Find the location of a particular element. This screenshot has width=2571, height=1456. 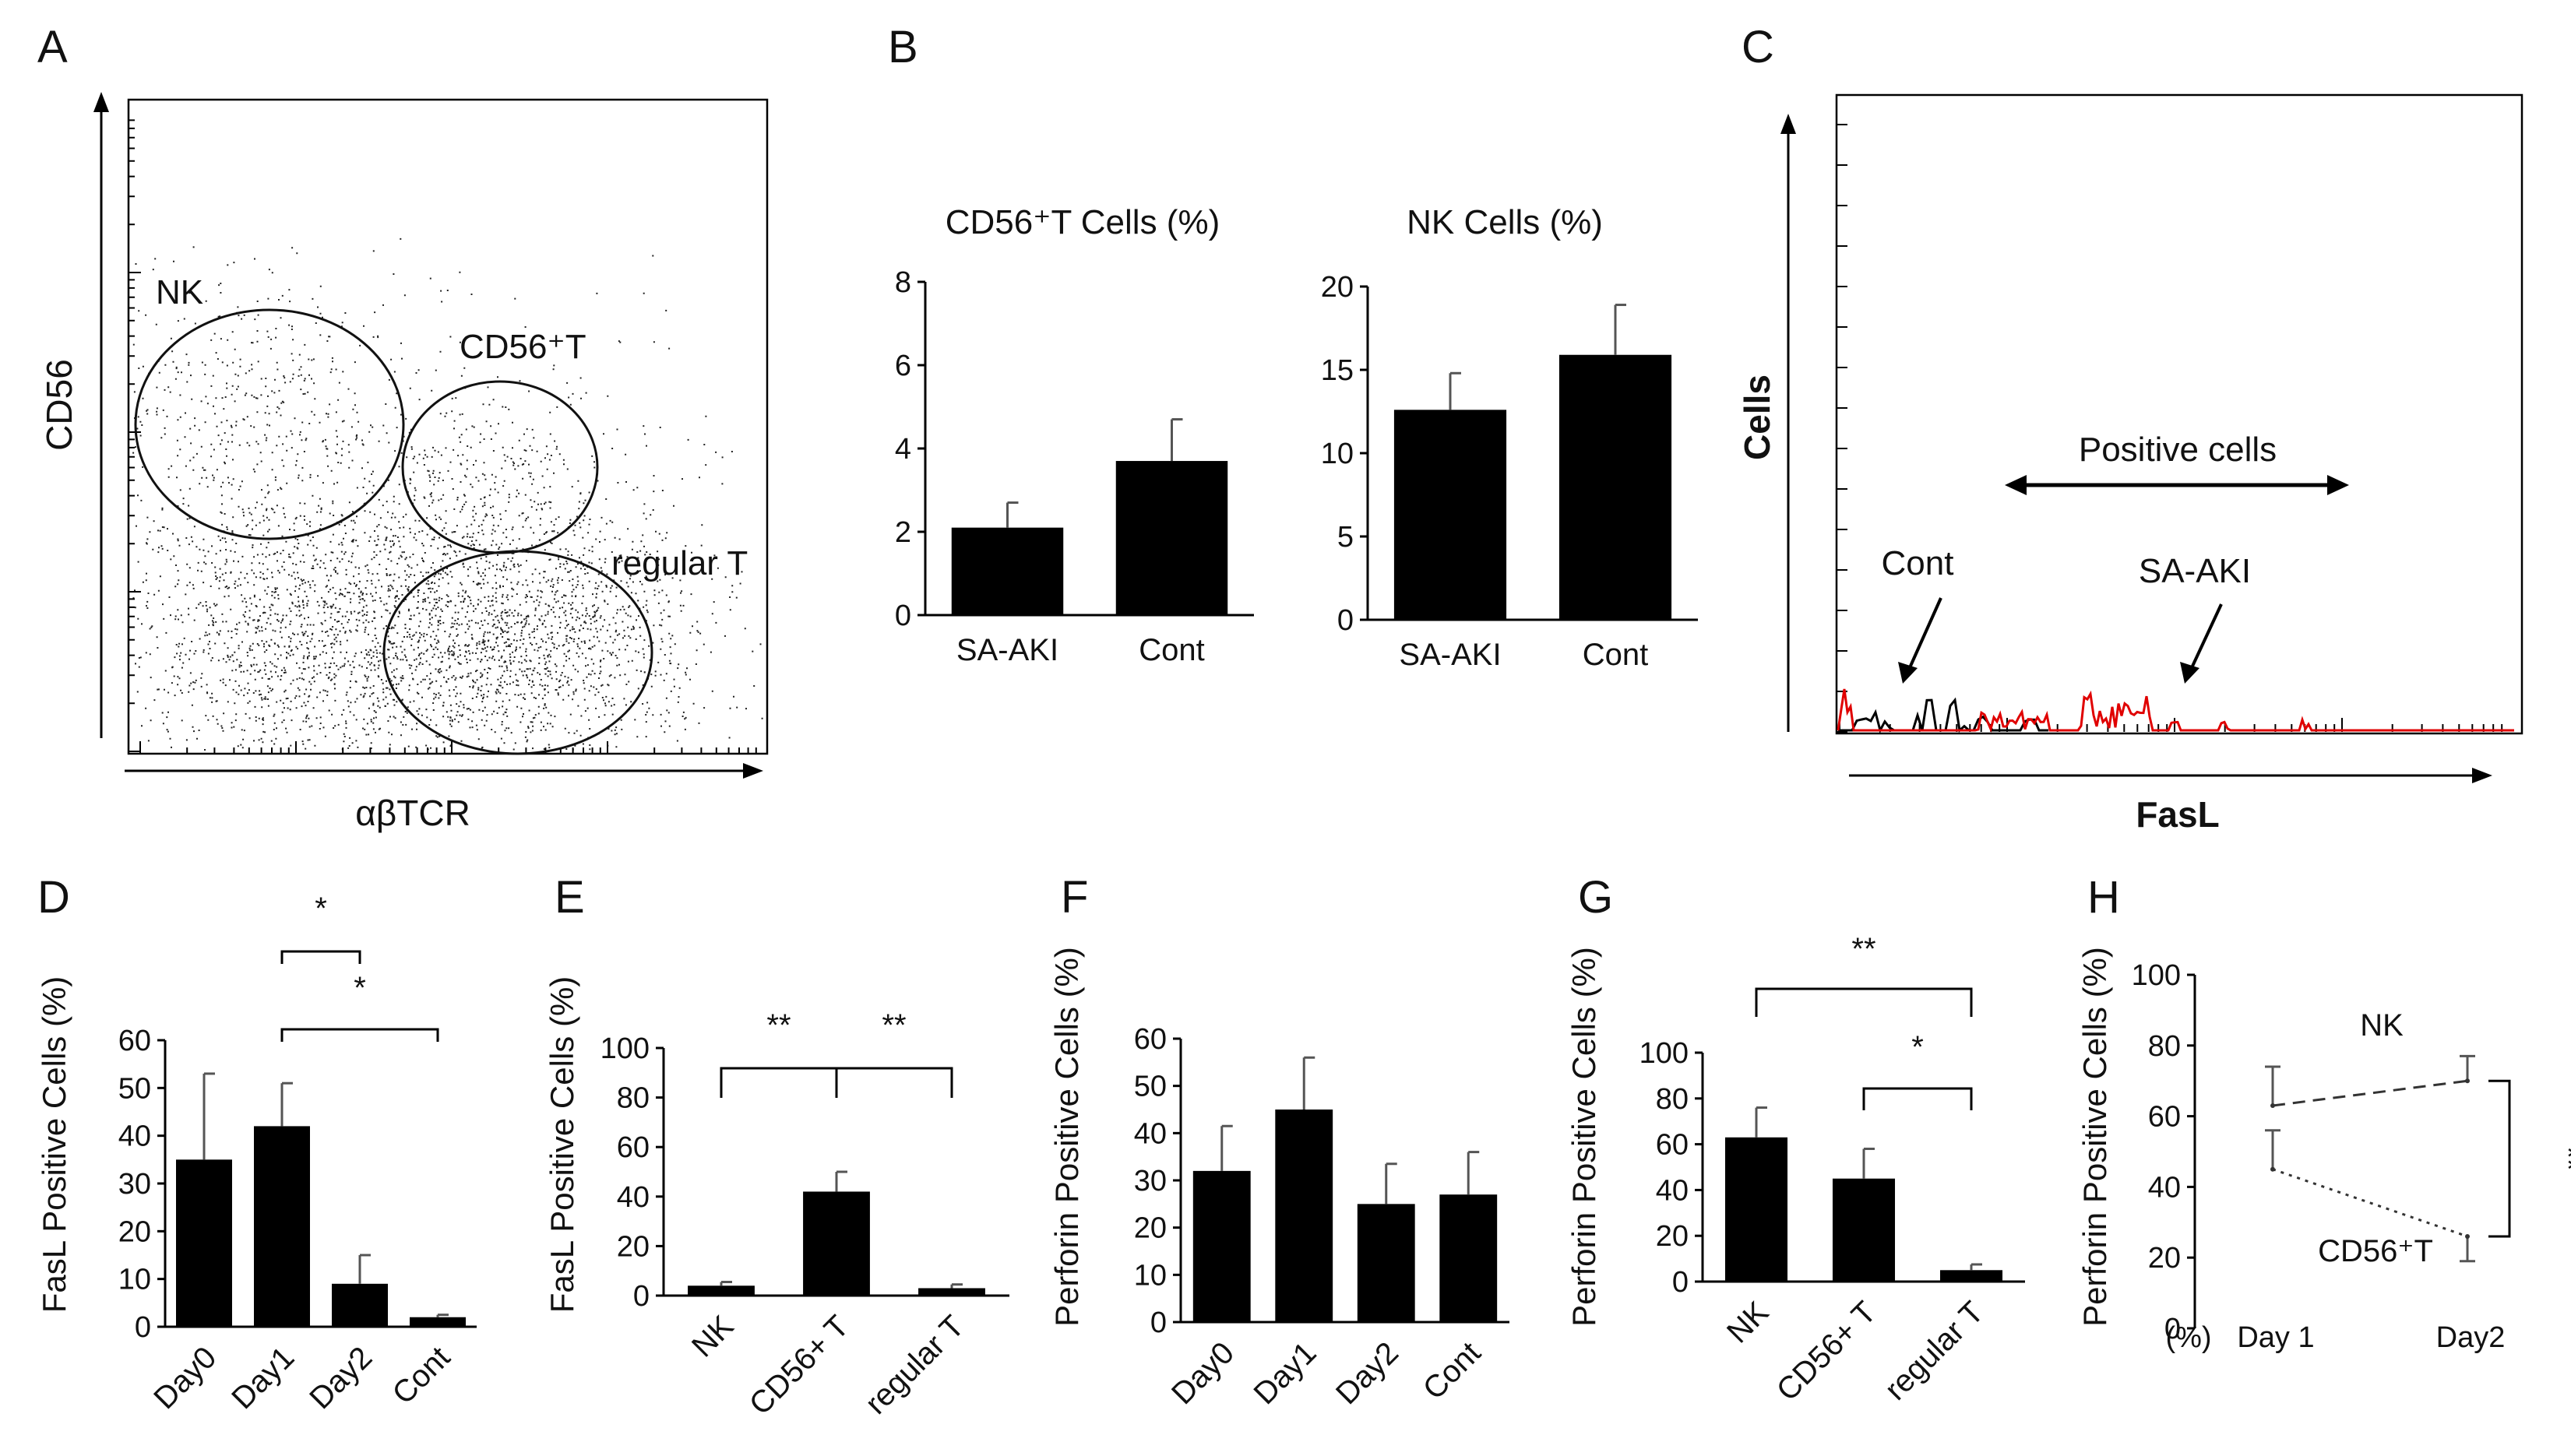

panel-b-cd56t-chart: CD56⁺T Cells (%) 0 2 4 6 8 SA-AKI Cont is located at coordinates (1074, 435).